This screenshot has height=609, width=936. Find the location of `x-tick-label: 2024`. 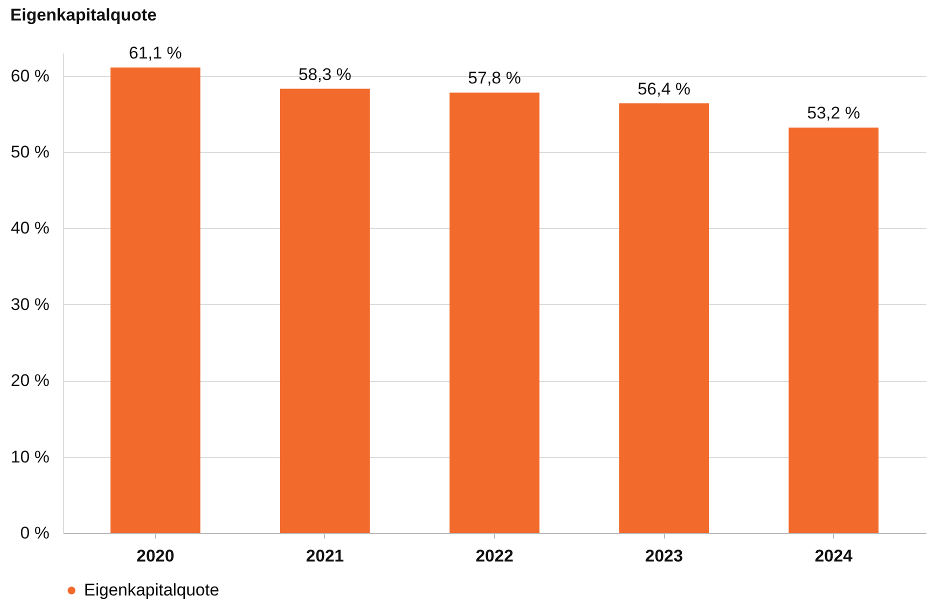

x-tick-label: 2024 is located at coordinates (834, 556).